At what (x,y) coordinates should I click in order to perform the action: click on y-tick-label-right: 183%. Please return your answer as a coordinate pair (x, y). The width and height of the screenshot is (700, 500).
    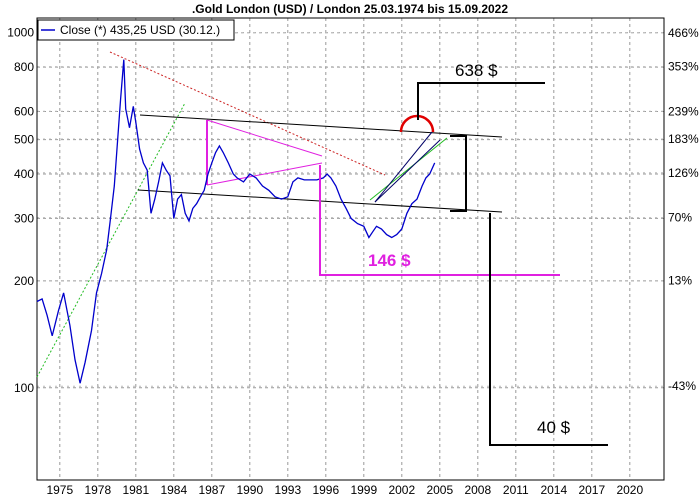
    Looking at the image, I should click on (683, 139).